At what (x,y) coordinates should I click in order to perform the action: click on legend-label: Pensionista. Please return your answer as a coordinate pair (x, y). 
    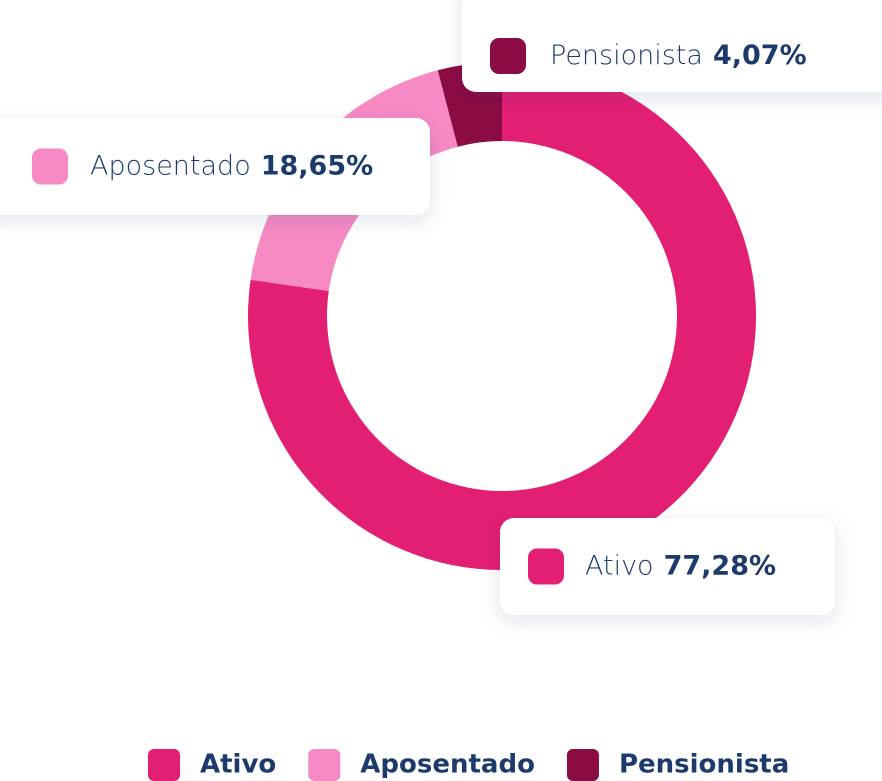
    Looking at the image, I should click on (704, 765).